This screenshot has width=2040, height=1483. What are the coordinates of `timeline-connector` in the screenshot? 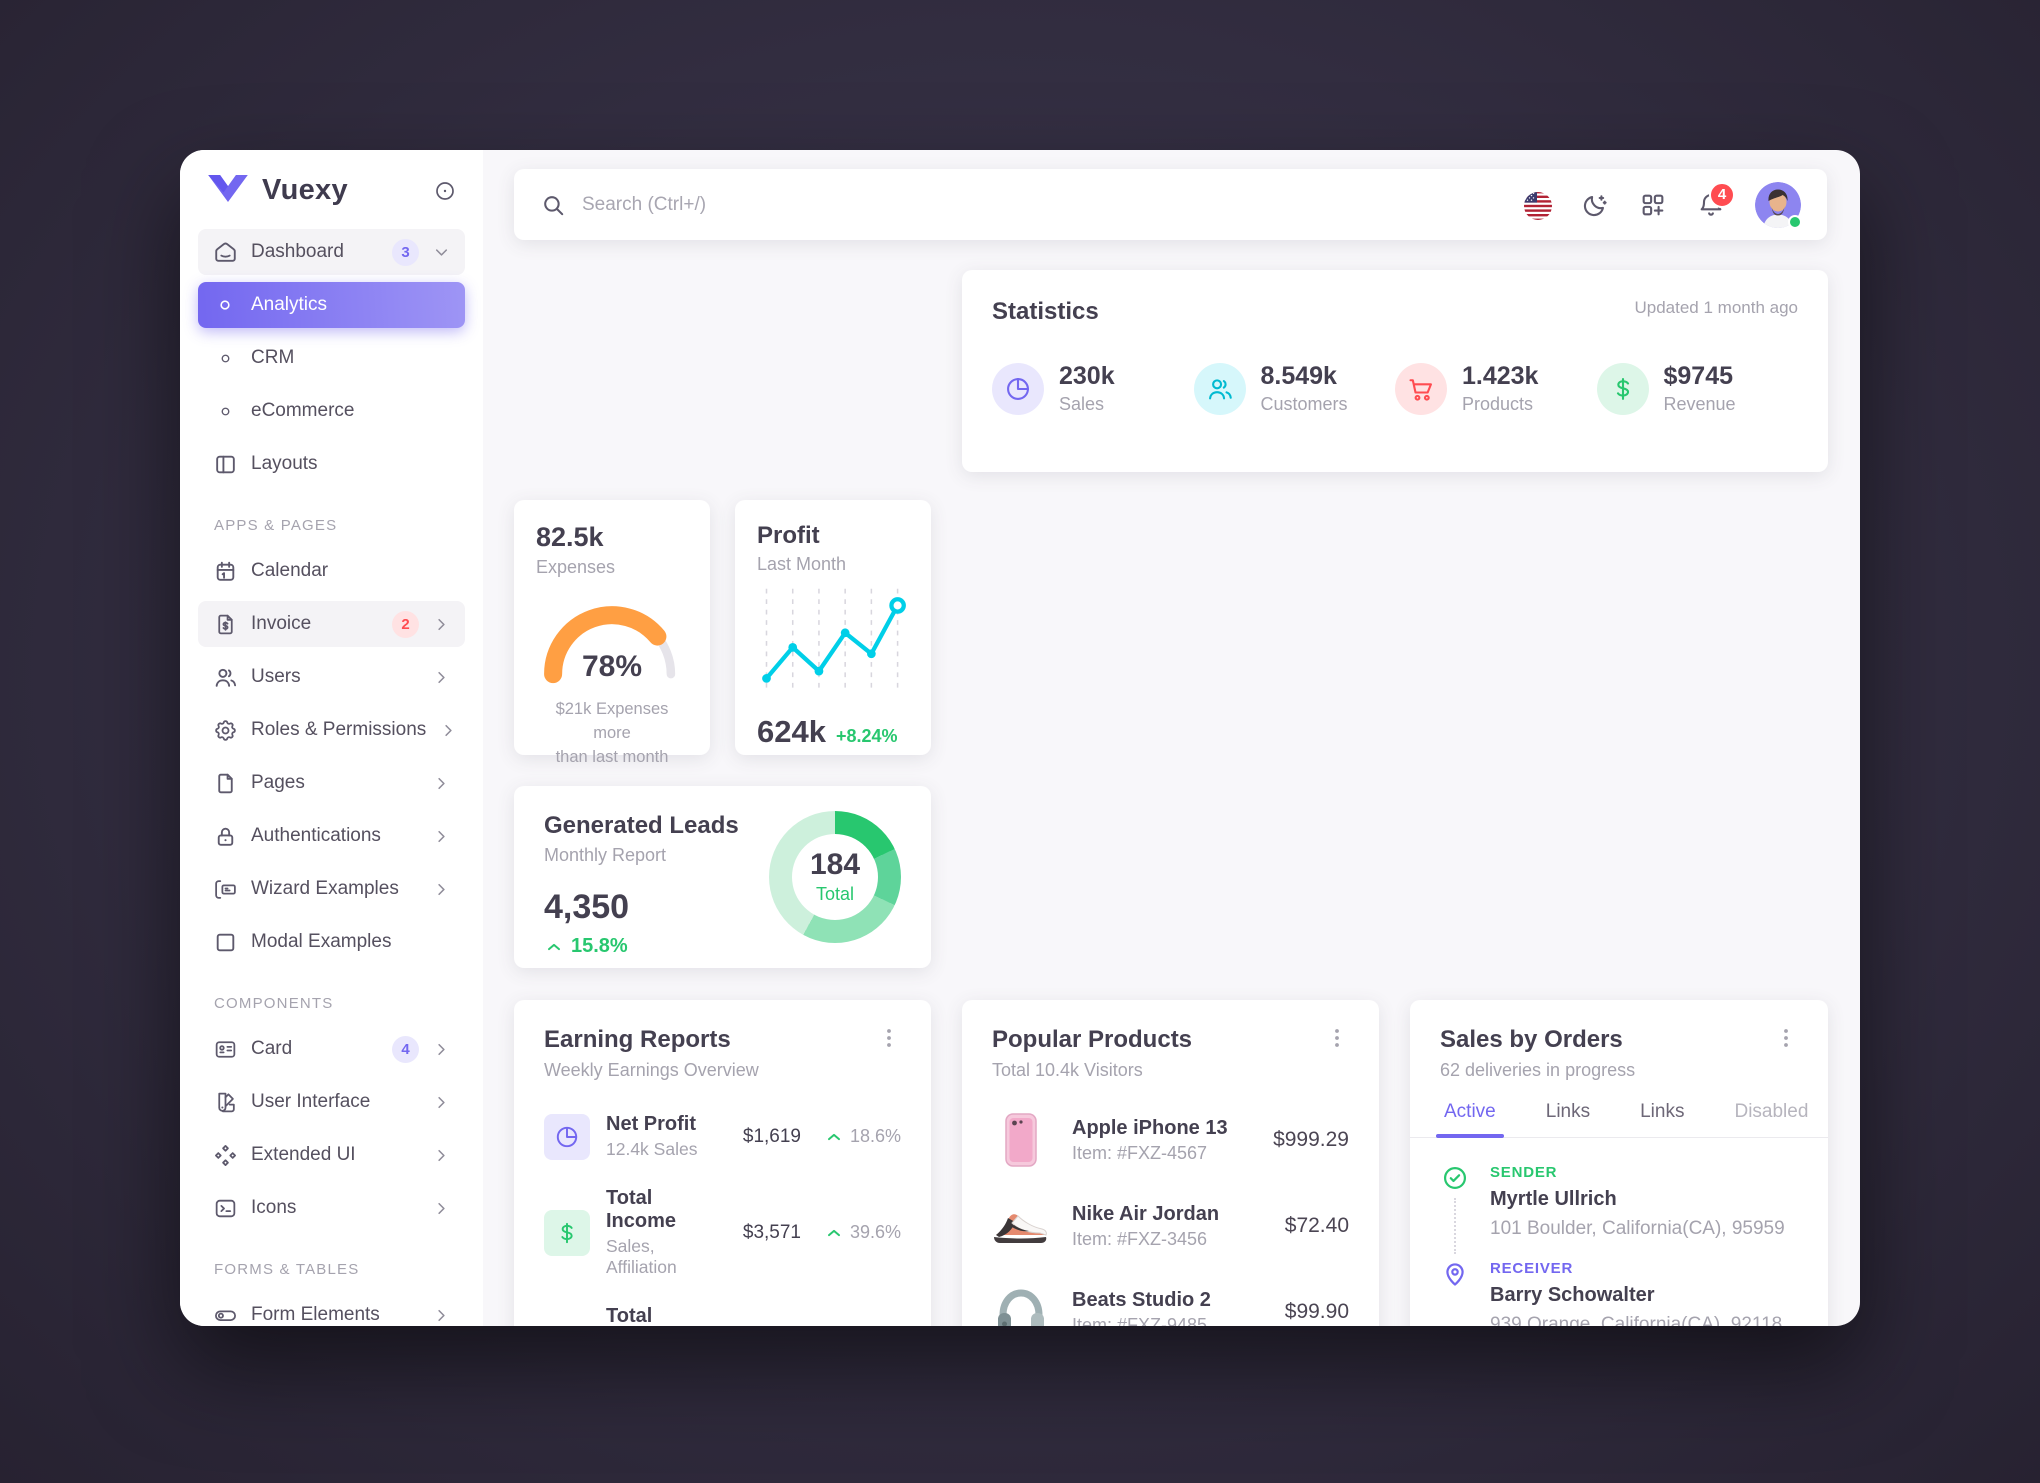 It's located at (1455, 1226).